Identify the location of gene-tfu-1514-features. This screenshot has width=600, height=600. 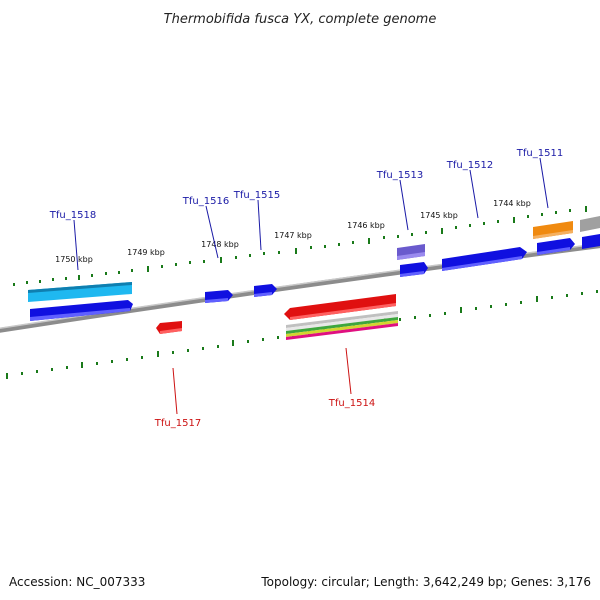
(342, 325).